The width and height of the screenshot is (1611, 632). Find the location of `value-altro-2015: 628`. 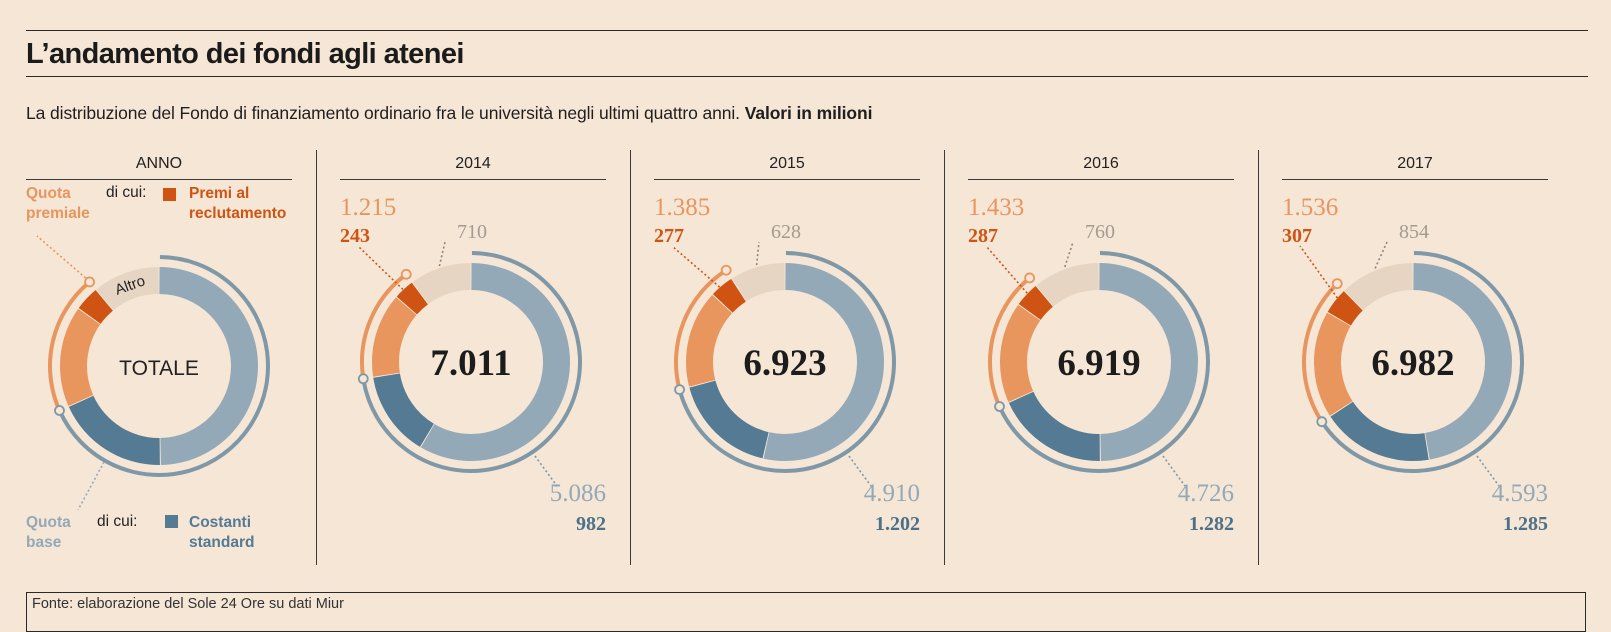

value-altro-2015: 628 is located at coordinates (786, 232).